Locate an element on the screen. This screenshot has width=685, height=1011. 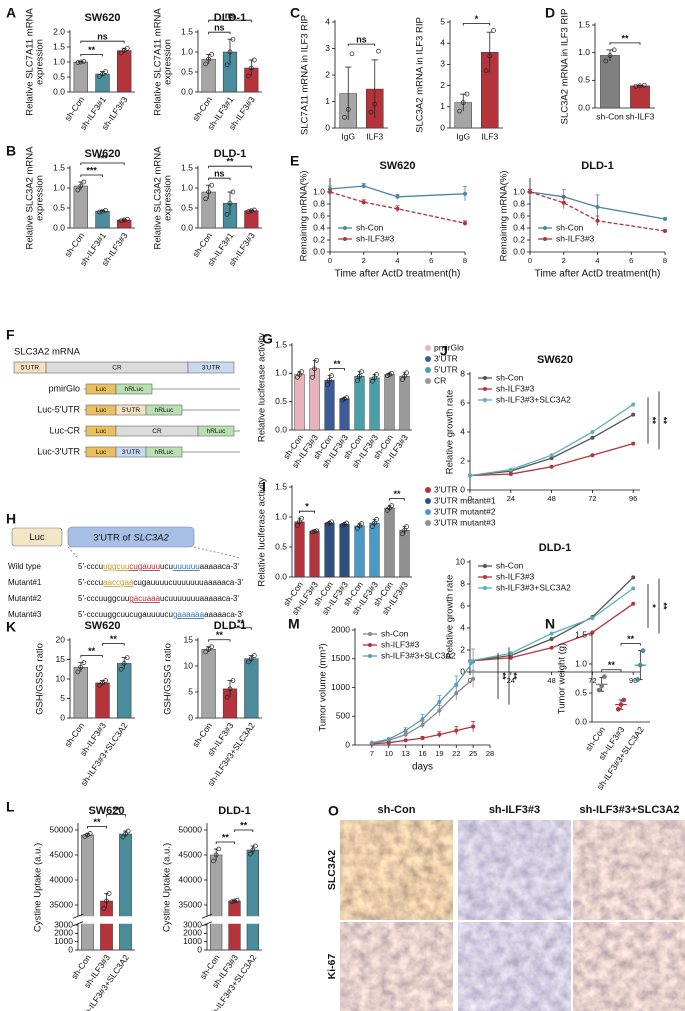
y-tick-label: 3 is located at coordinates (442, 64).